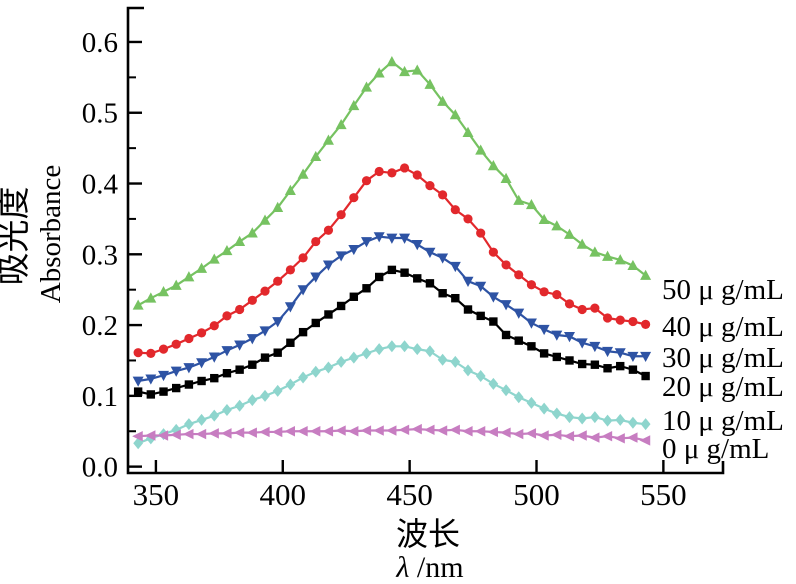  What do you see at coordinates (51, 234) in the screenshot?
I see `y-axis-title-english: Absorbance` at bounding box center [51, 234].